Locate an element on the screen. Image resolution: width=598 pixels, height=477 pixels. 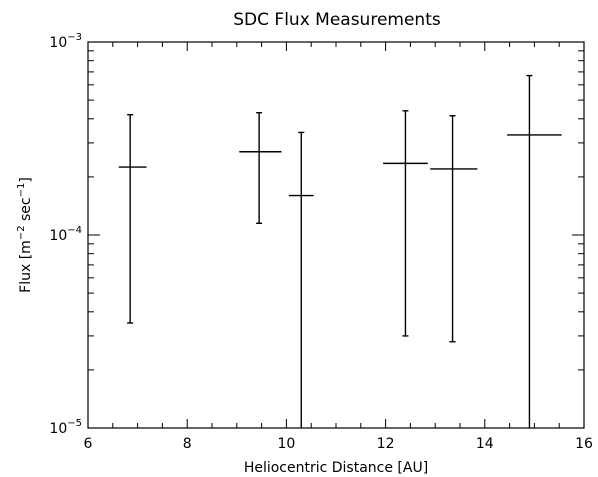
x-tick-label: 8 is located at coordinates (187, 444).